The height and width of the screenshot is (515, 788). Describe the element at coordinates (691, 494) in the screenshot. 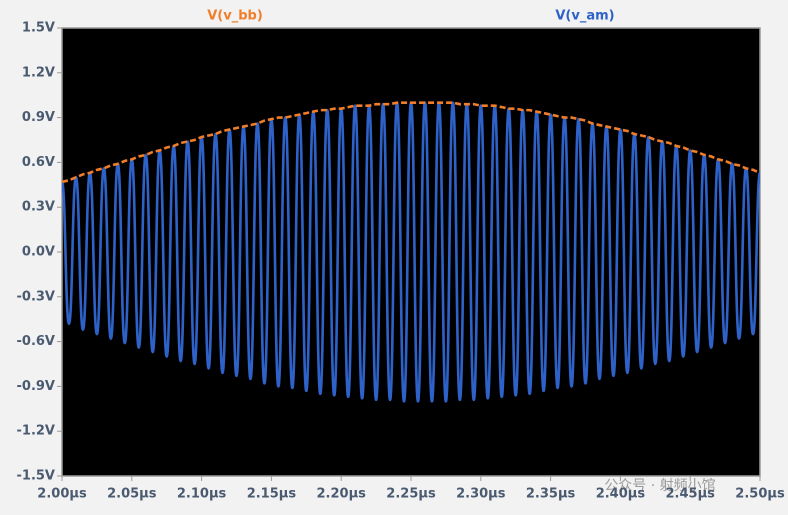

I see `x-tick-label: 2.45µs` at that location.